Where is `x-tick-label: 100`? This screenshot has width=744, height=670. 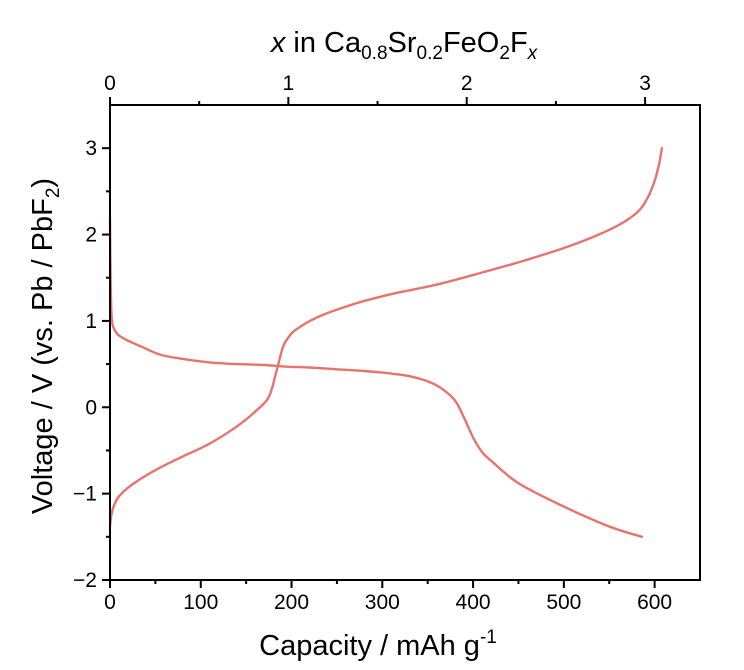 x-tick-label: 100 is located at coordinates (200, 602).